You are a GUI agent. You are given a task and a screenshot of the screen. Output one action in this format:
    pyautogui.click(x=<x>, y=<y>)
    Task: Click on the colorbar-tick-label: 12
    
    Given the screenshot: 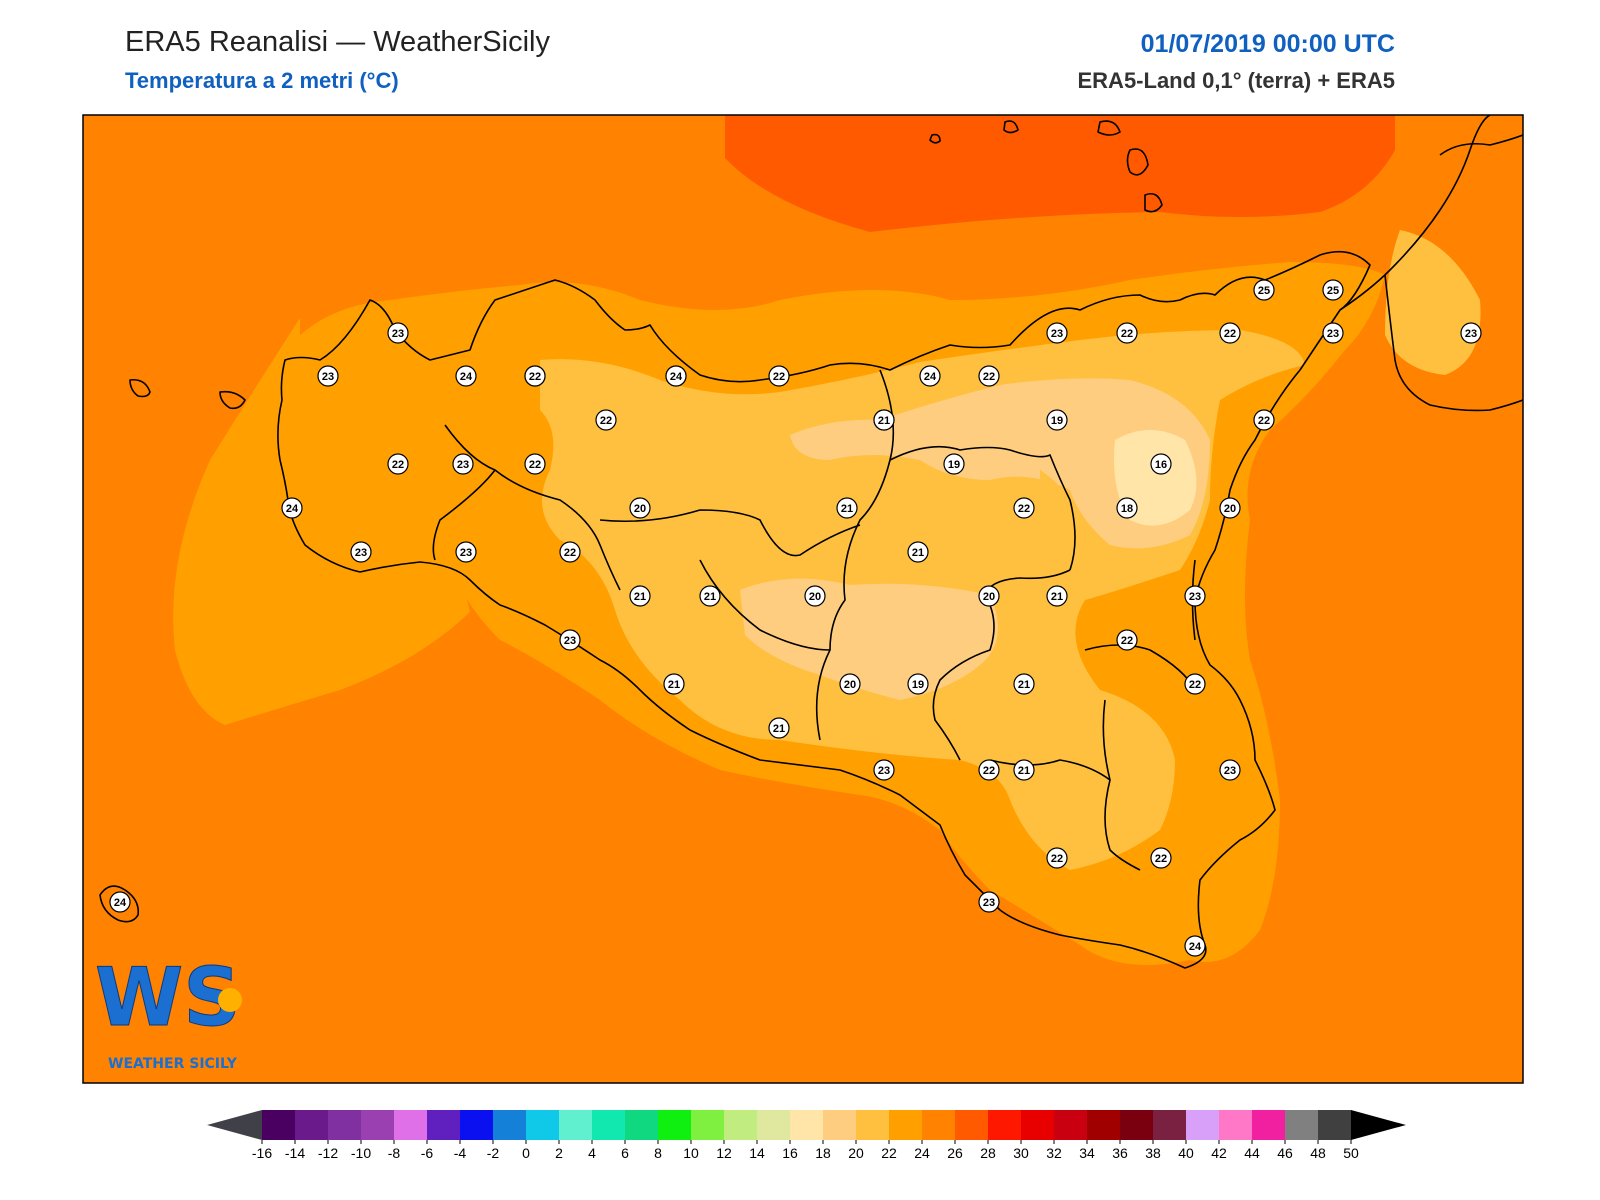 What is the action you would take?
    pyautogui.click(x=724, y=1153)
    